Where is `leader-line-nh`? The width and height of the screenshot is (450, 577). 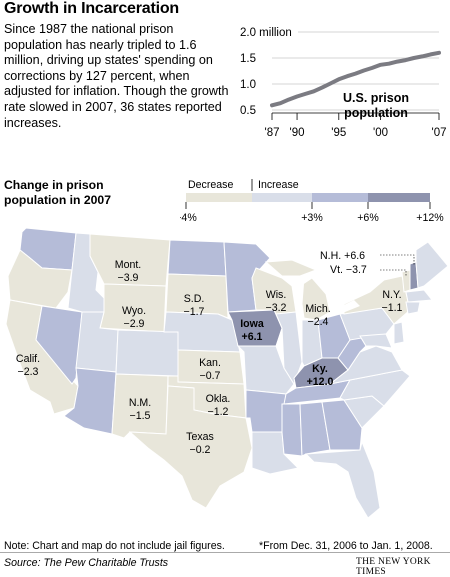 leader-line-nh is located at coordinates (397, 260).